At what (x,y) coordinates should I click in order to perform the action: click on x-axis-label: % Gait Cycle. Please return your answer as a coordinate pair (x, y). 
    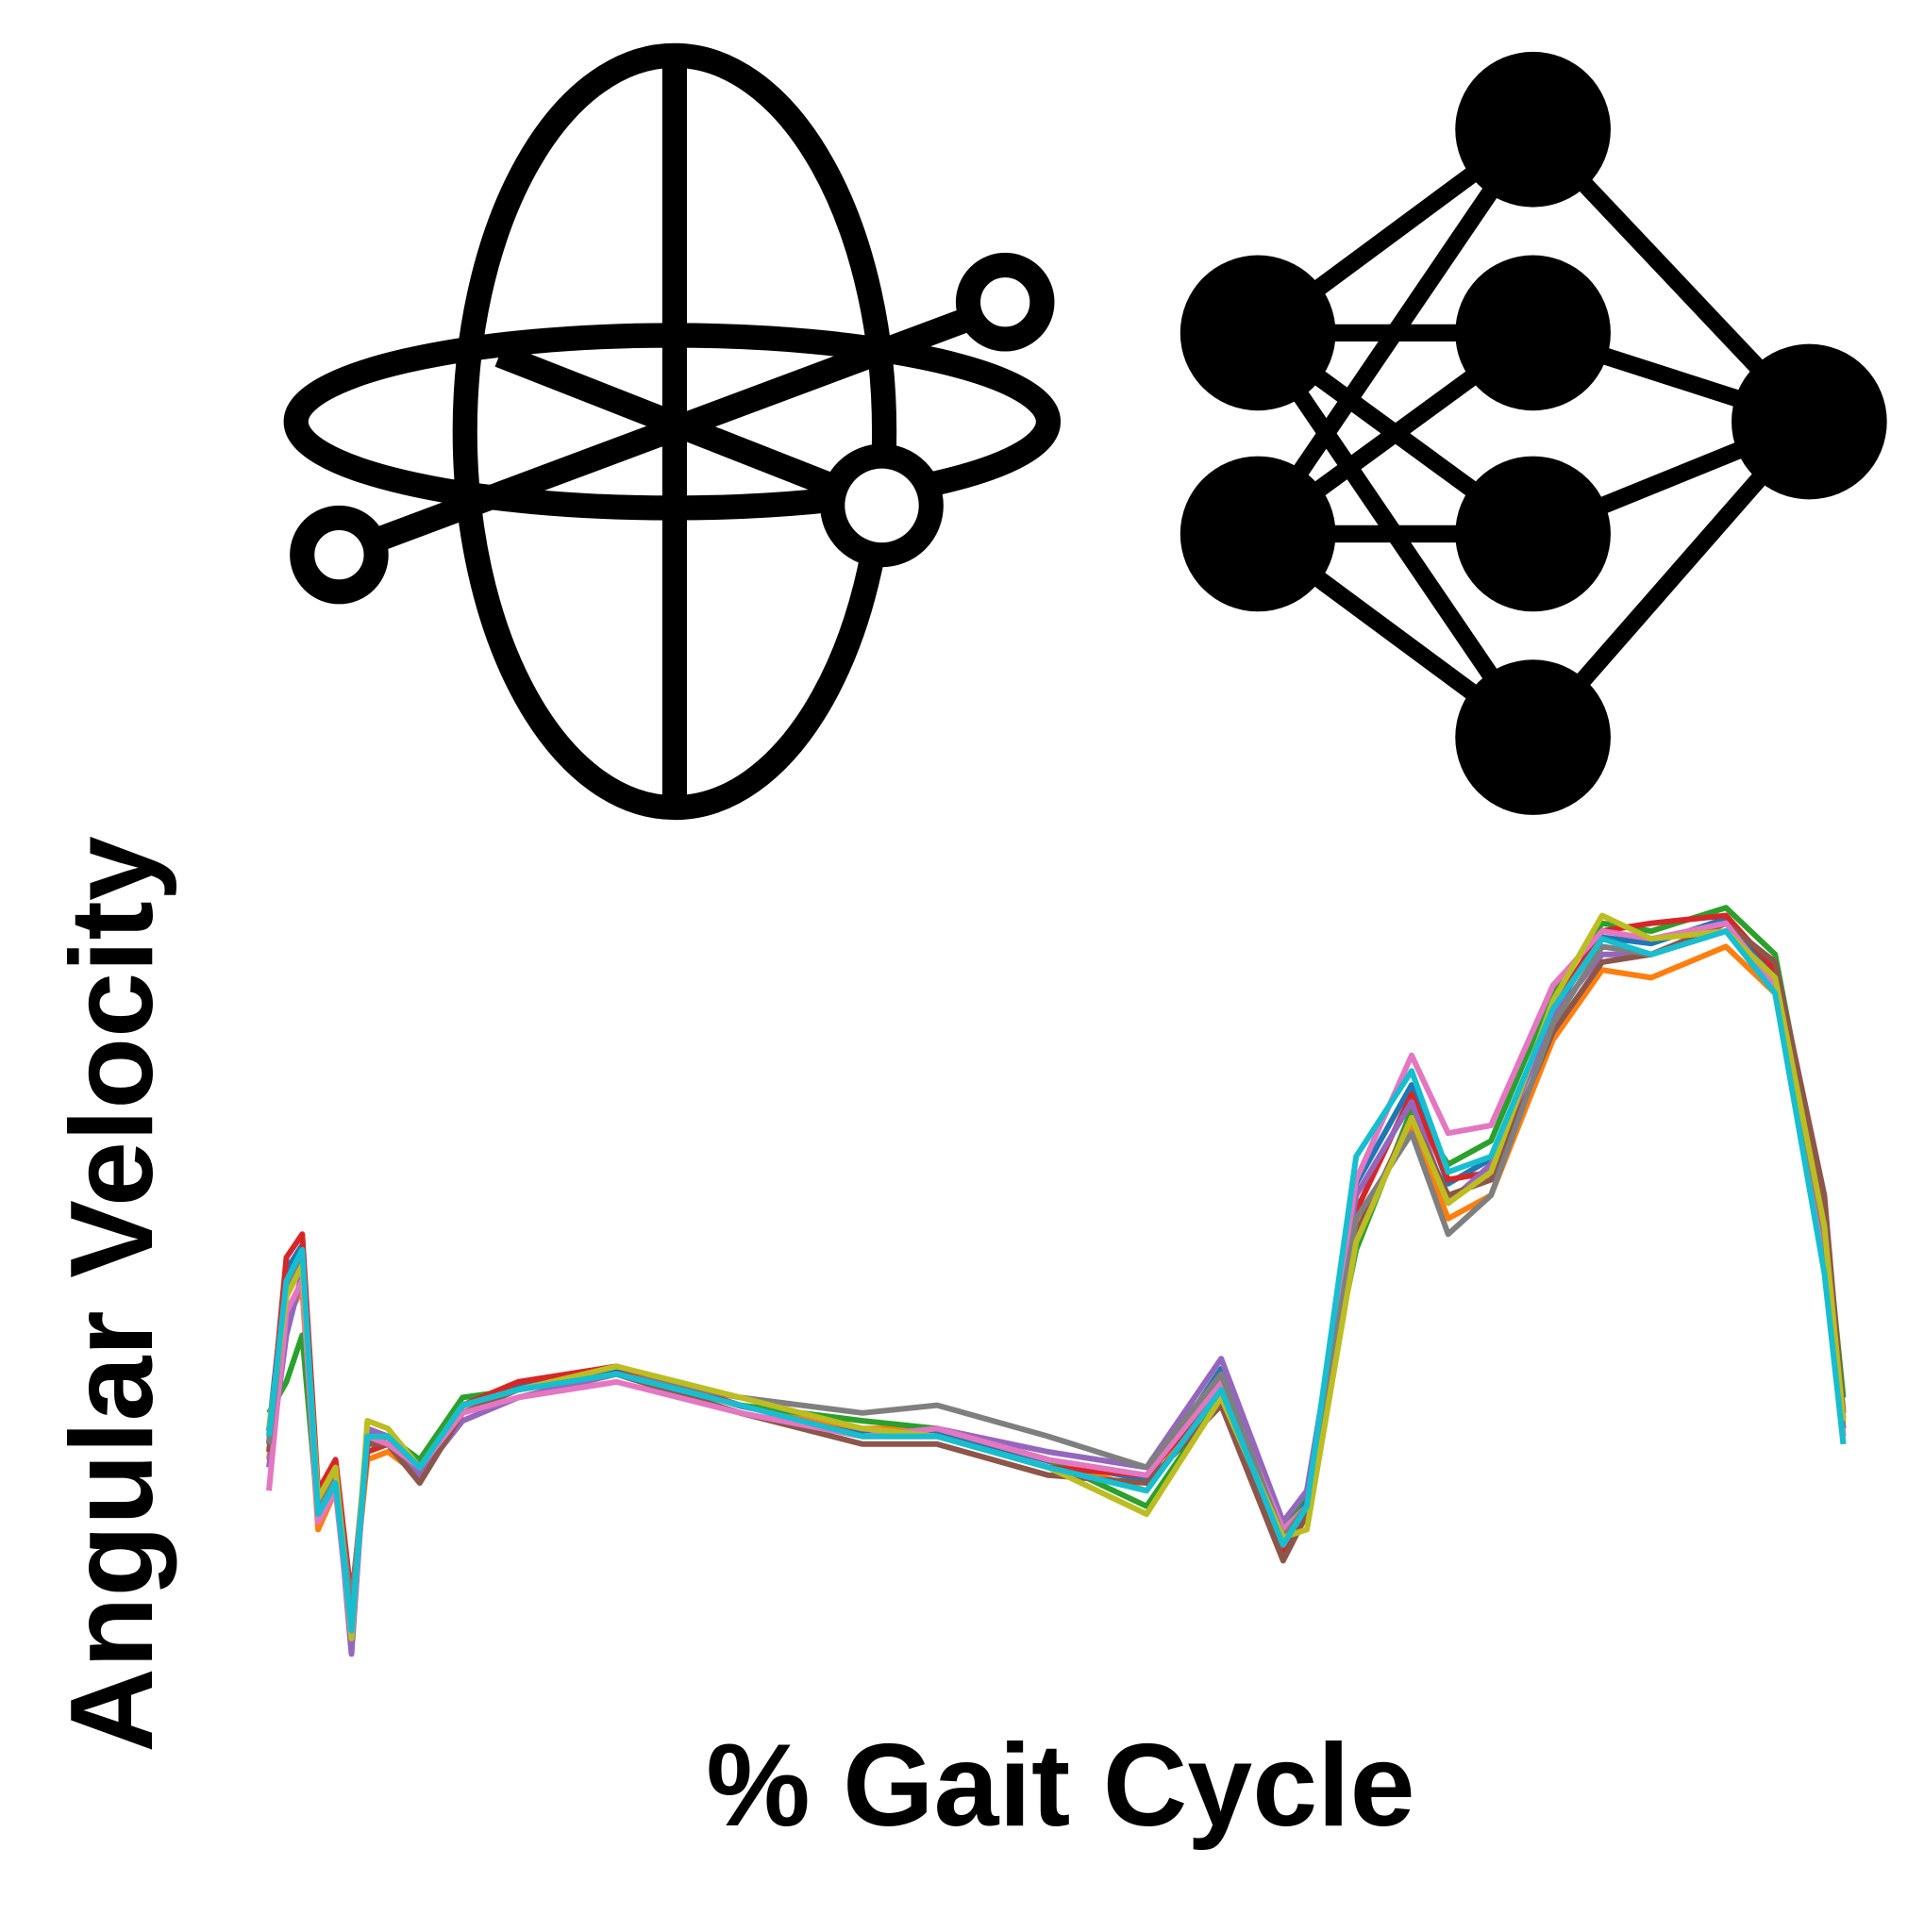
    Looking at the image, I should click on (1060, 1786).